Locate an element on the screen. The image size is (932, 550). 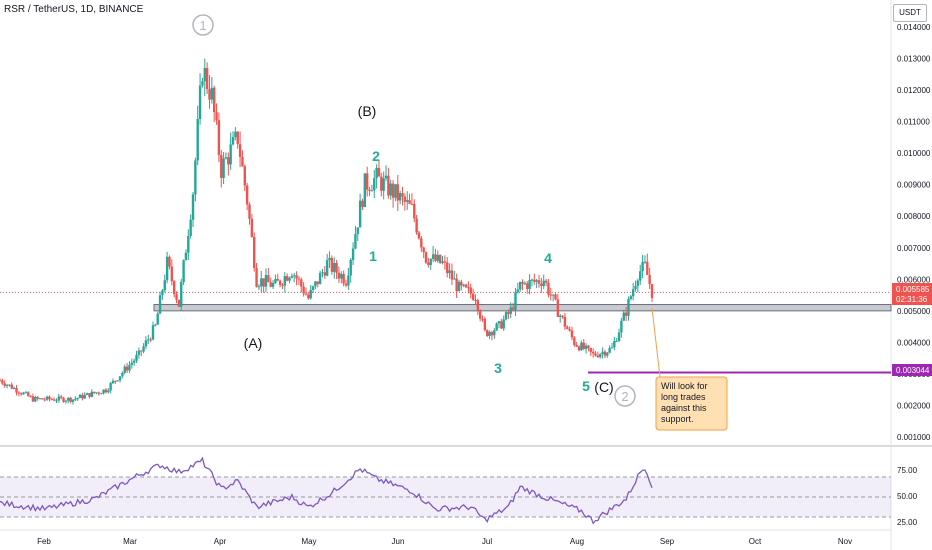
time-tick-label: Feb is located at coordinates (44, 541).